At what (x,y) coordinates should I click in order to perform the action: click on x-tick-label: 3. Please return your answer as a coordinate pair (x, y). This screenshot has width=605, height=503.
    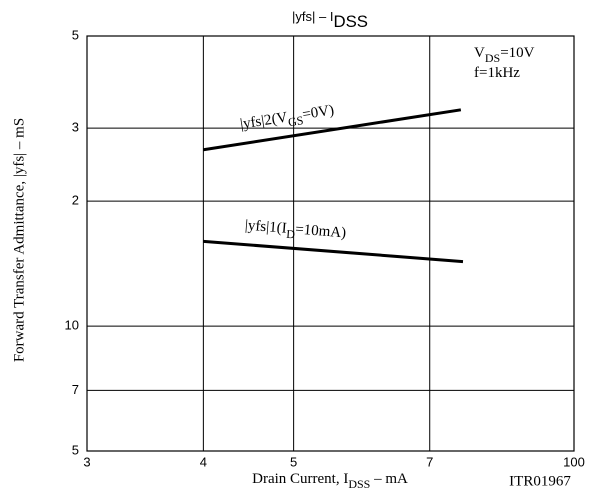
    Looking at the image, I should click on (86, 461).